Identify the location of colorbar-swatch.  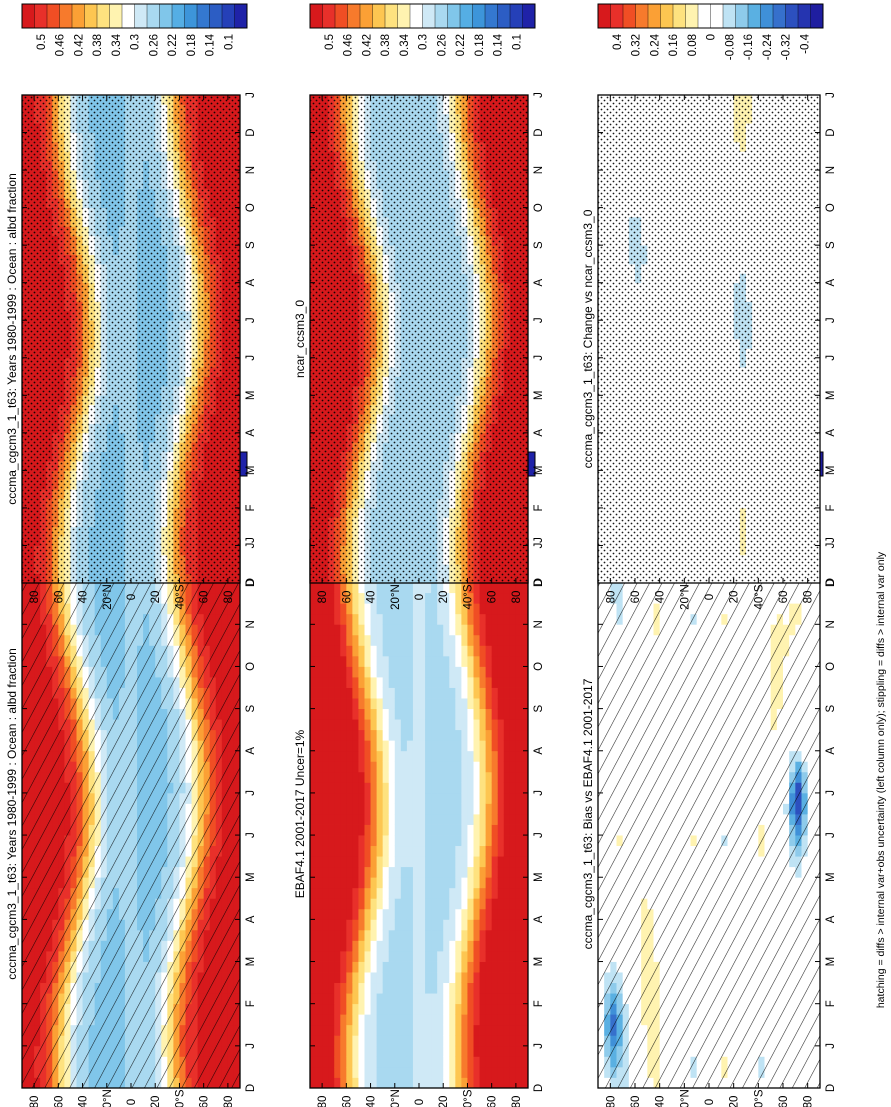
(178, 16).